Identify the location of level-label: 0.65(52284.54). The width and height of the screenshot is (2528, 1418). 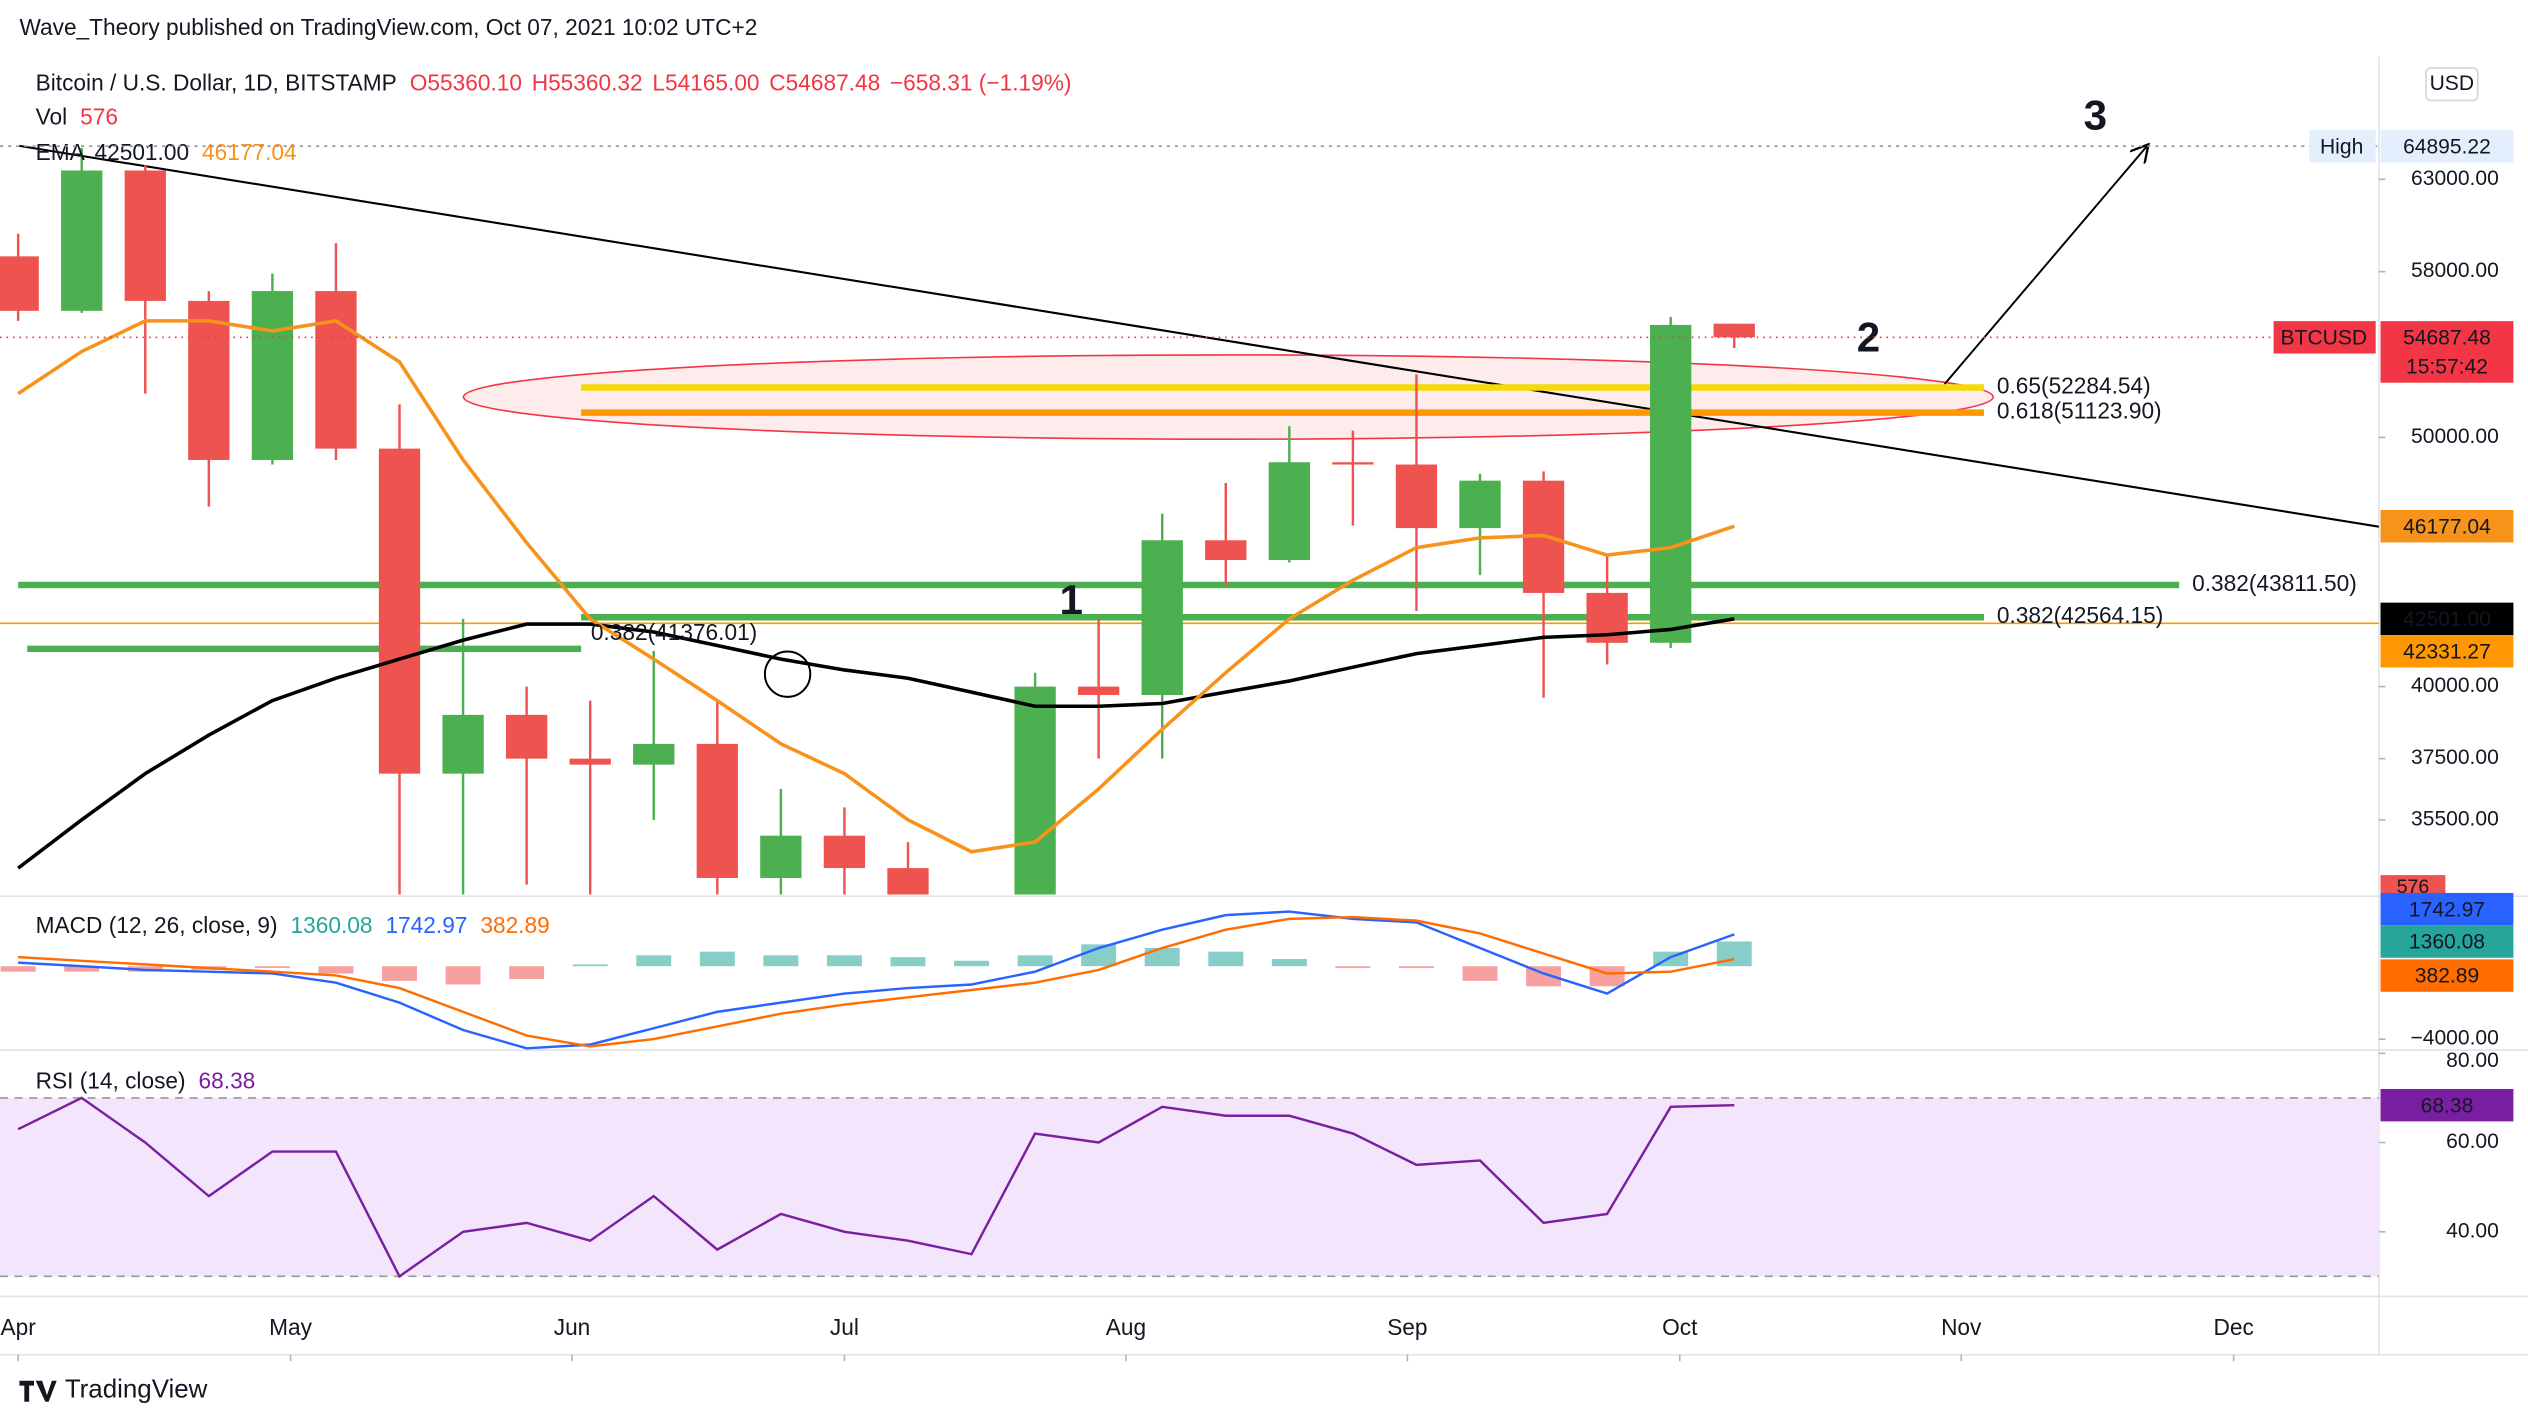
(2074, 385).